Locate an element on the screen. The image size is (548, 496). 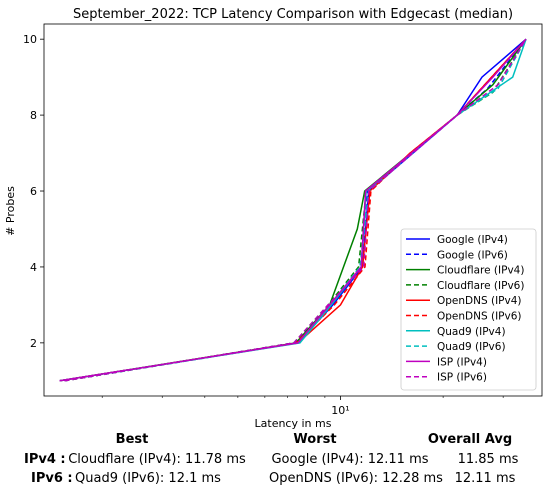
legend-label: ISP (IPv6) is located at coordinates (462, 378).